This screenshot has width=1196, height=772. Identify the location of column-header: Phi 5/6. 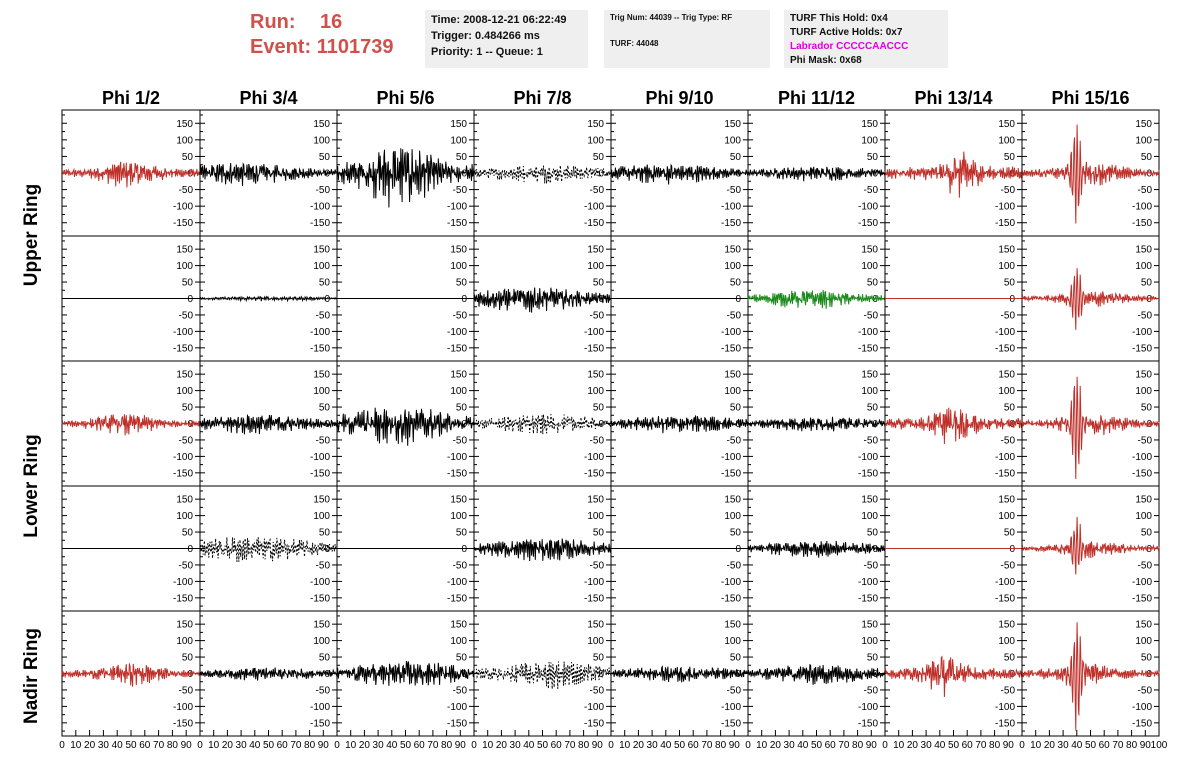
(405, 98).